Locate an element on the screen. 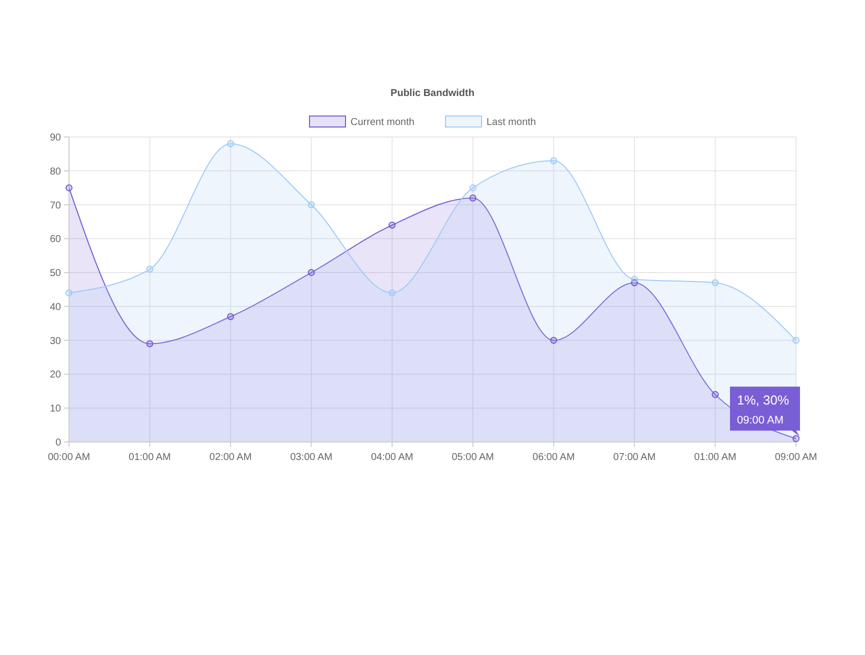  y-tick-label: 20 is located at coordinates (56, 375).